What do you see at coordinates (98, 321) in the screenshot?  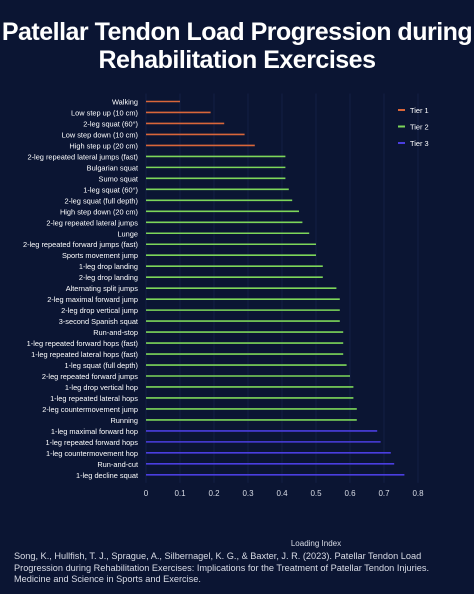 I see `category-label: 3-second Spanish squat` at bounding box center [98, 321].